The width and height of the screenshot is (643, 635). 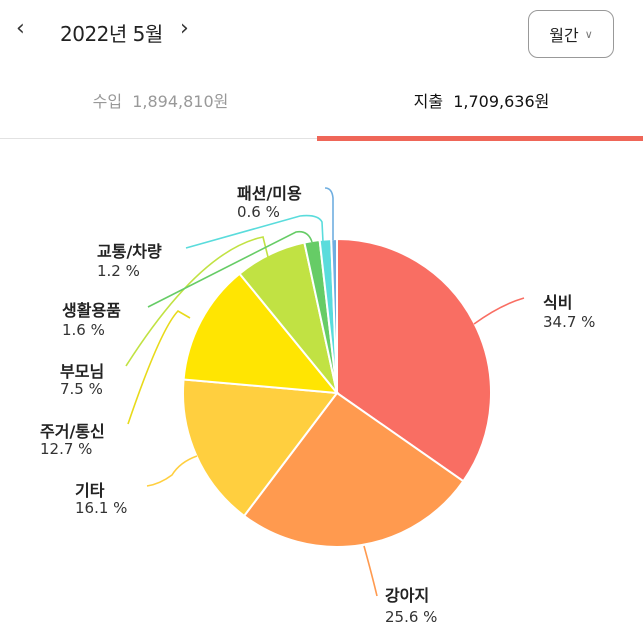 What do you see at coordinates (81, 389) in the screenshot?
I see `label-percent: 7.5 %` at bounding box center [81, 389].